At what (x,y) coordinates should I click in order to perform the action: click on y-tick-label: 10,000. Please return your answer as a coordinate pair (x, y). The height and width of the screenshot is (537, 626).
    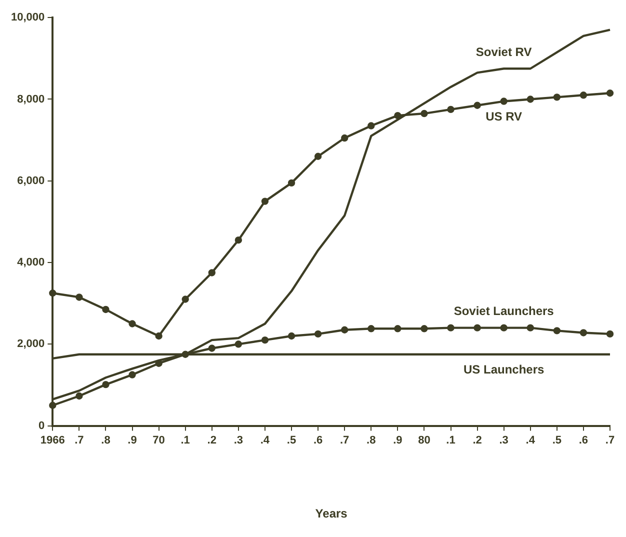
    Looking at the image, I should click on (27, 18).